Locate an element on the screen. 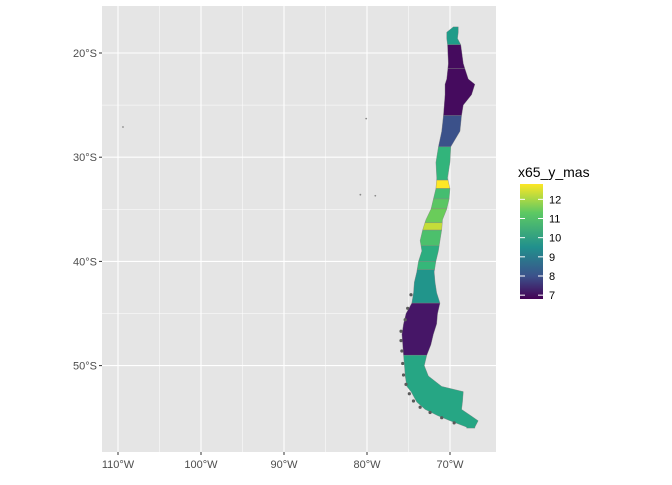 The image size is (672, 485). x-tick-label: 110°W is located at coordinates (118, 465).